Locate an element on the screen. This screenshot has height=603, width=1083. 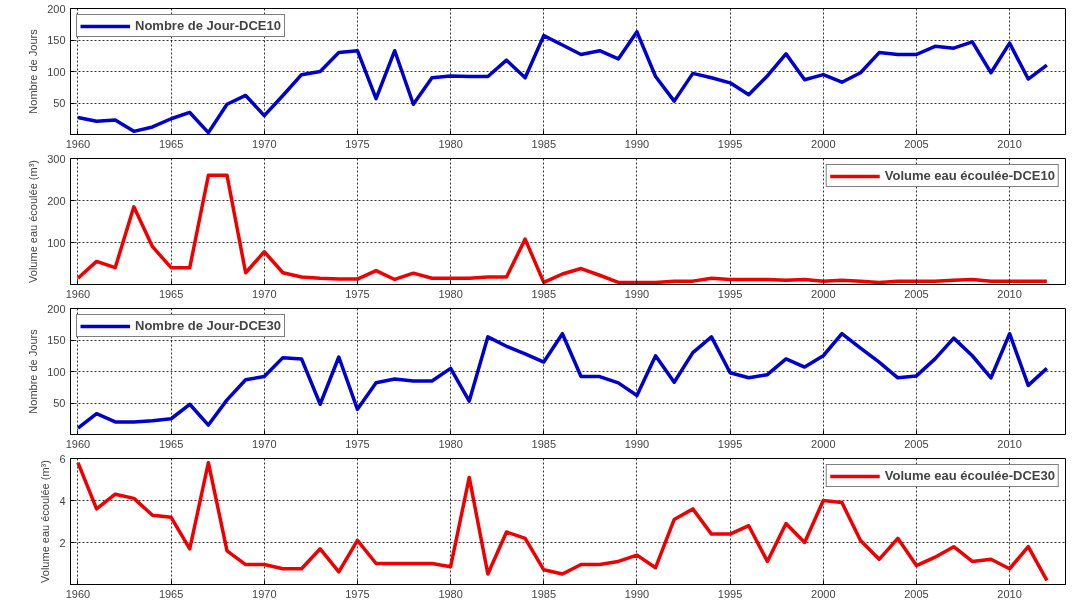
y-tick-label: 300 is located at coordinates (56, 158).